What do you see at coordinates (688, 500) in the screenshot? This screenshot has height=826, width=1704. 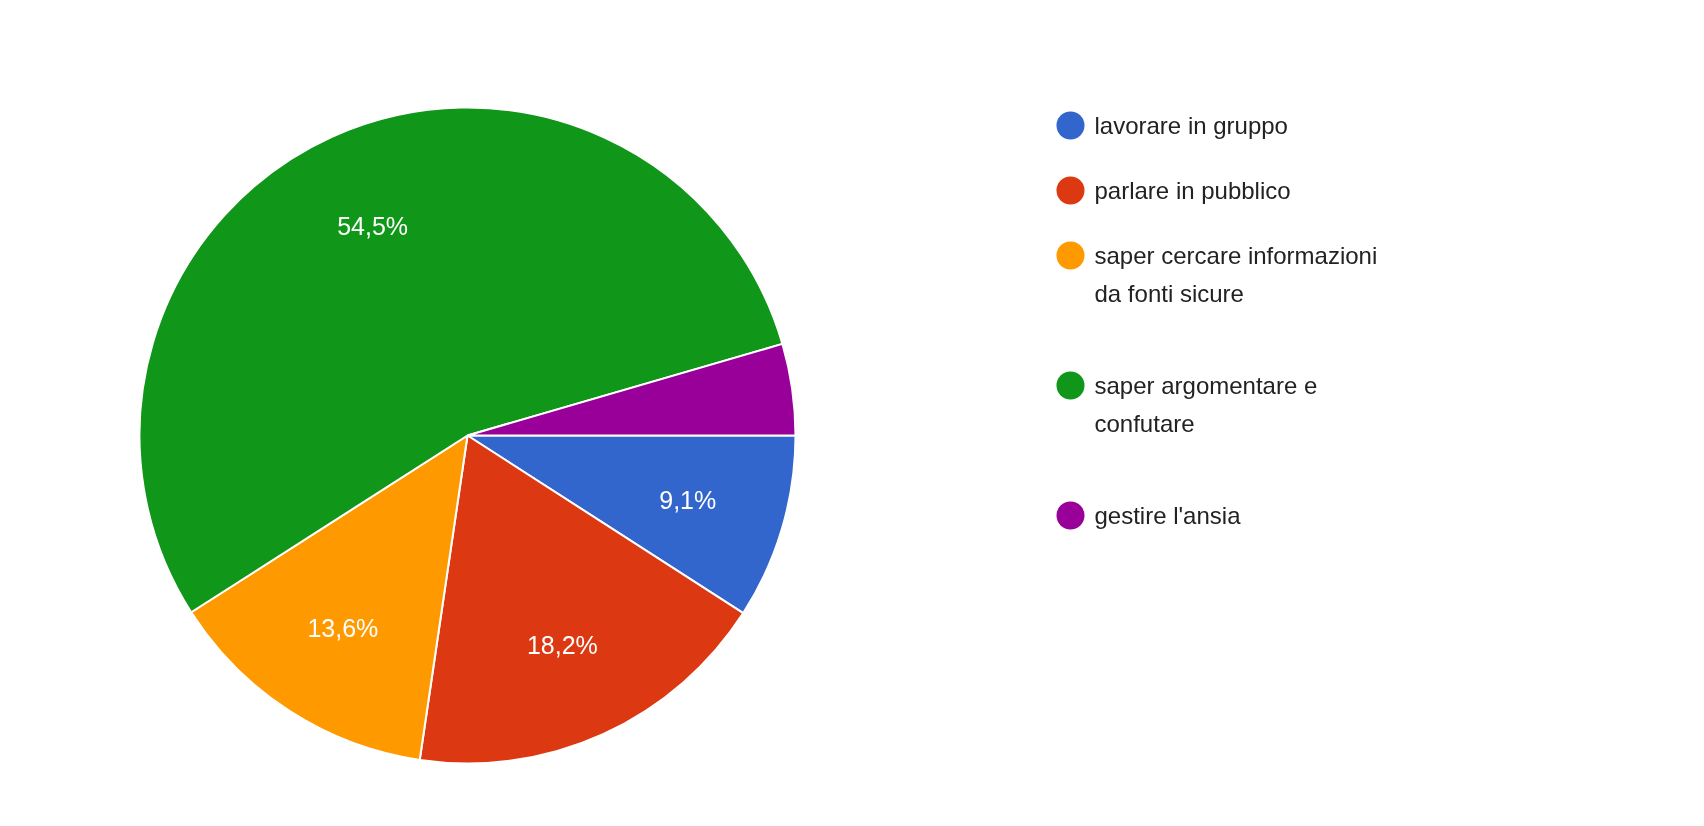 I see `data-label: 9,1%` at bounding box center [688, 500].